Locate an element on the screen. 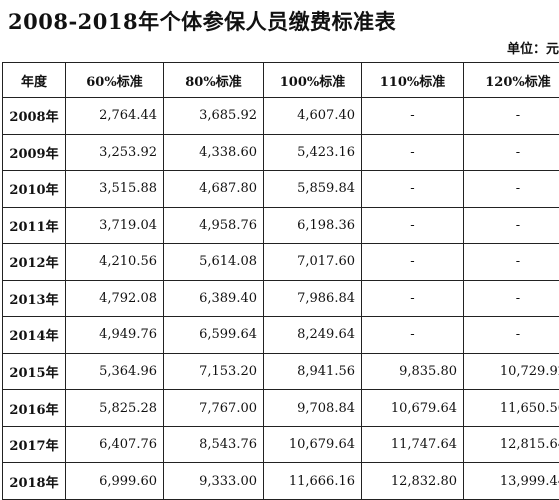 This screenshot has height=500, width=559. cell-80-percent: 4,958.76 is located at coordinates (213, 225).